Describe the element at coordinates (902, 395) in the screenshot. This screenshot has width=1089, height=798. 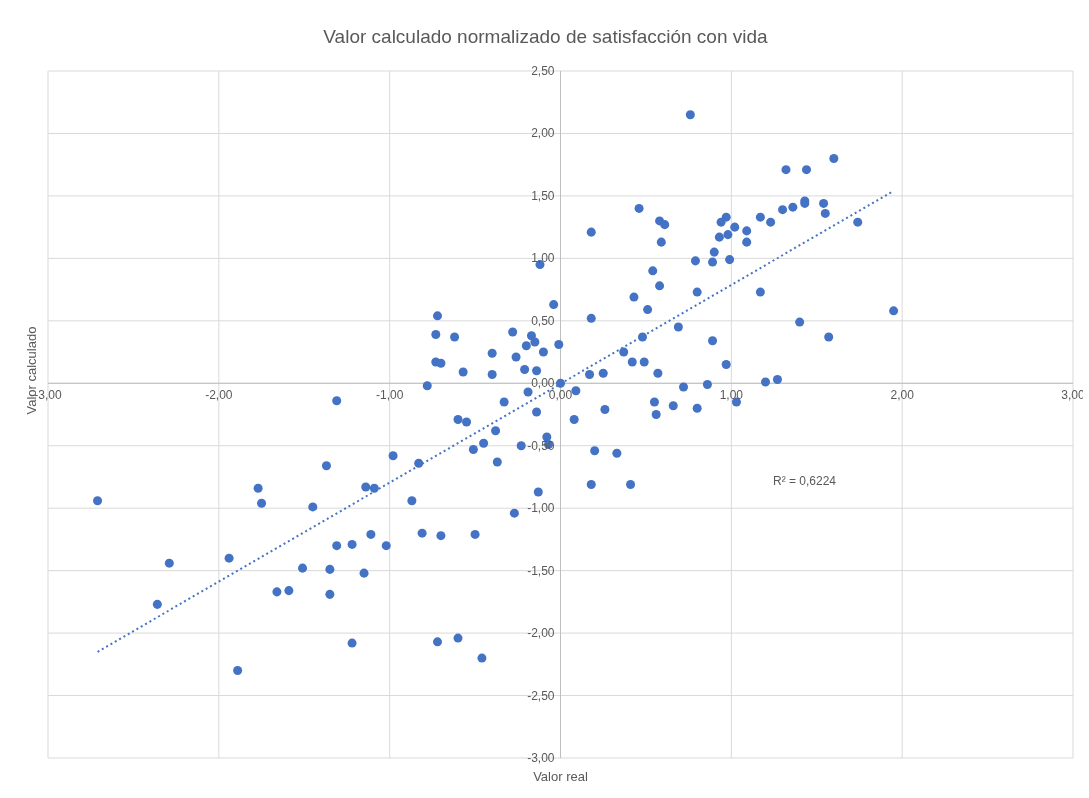
I see `x-tick-label: 2,00` at that location.